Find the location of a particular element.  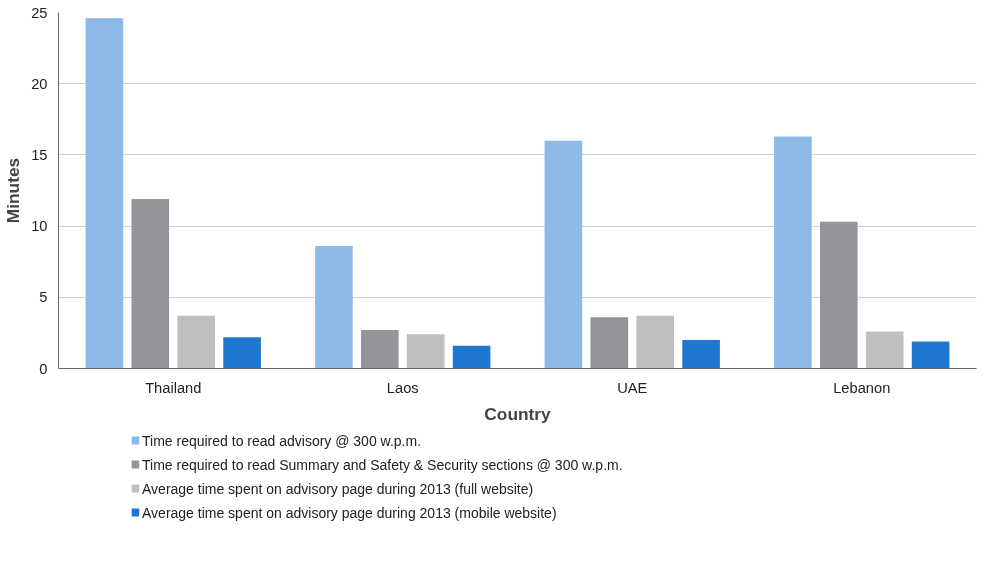

y-tick-label: 15 is located at coordinates (39, 154).